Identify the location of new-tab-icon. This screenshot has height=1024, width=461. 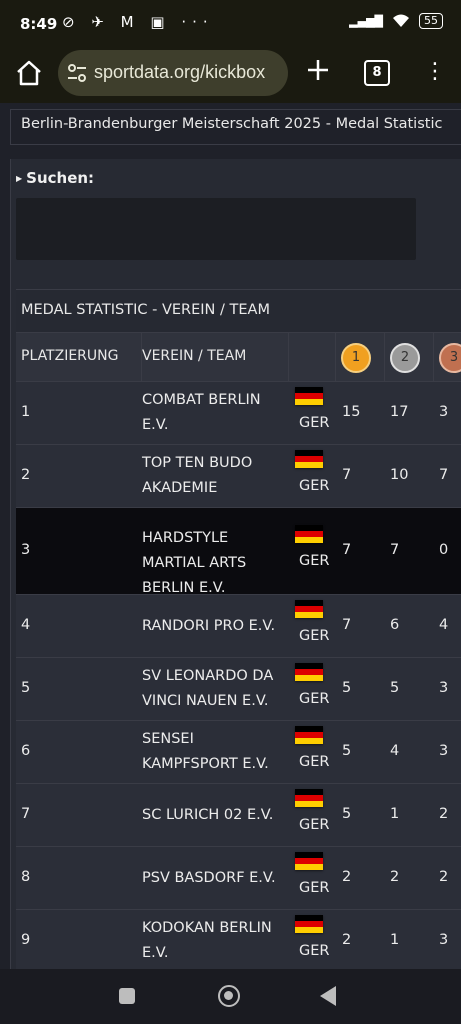
(318, 70).